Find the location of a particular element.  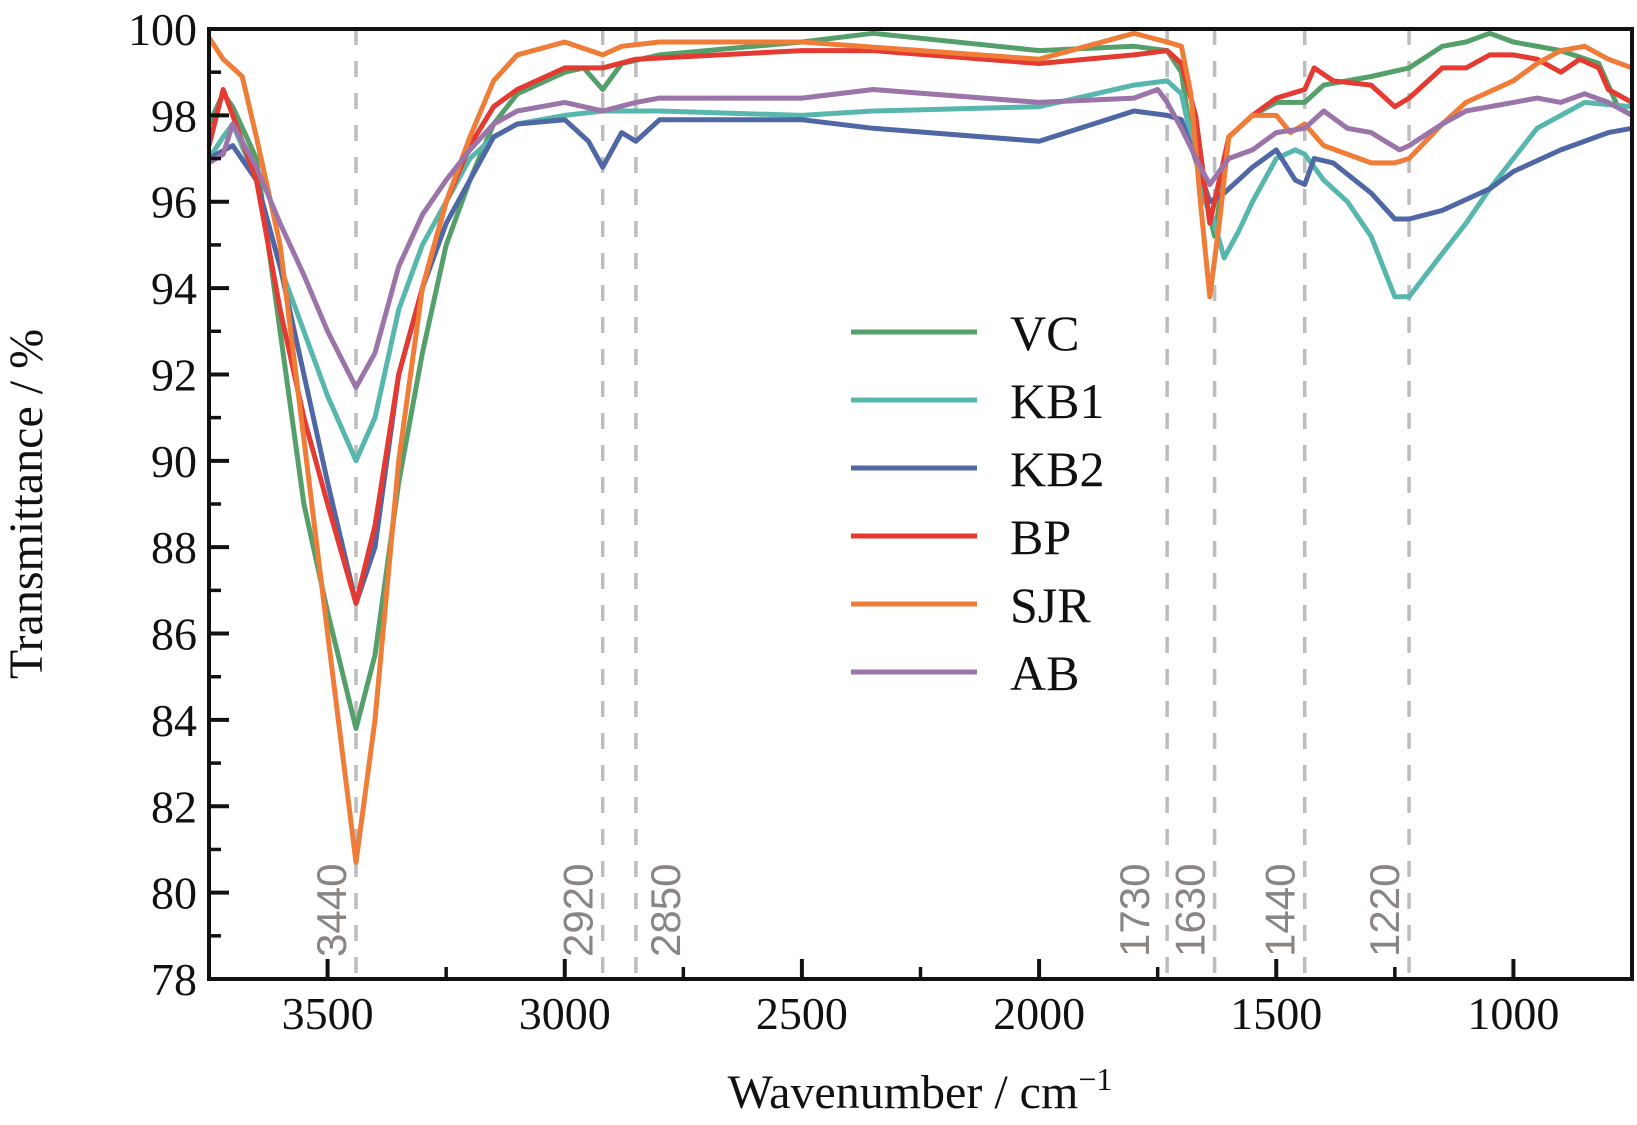

y-tick-label: 100 is located at coordinates (162, 29).